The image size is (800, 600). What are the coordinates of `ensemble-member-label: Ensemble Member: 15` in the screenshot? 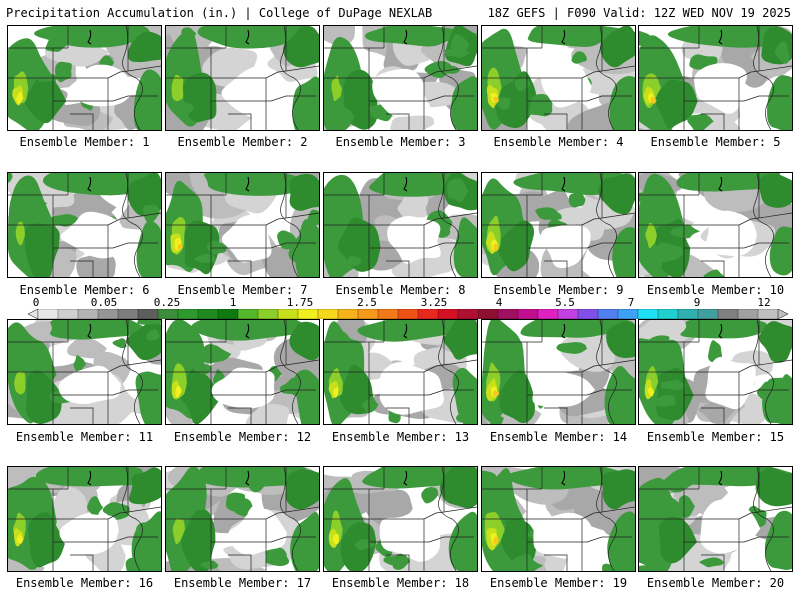 It's located at (715, 437).